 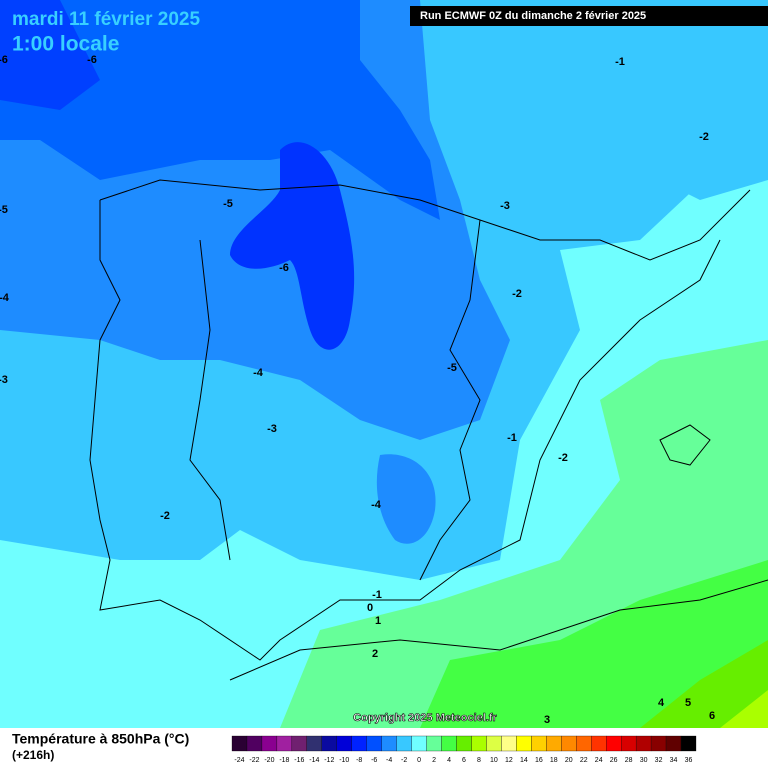 I want to click on scale-label: -20, so click(x=269, y=760).